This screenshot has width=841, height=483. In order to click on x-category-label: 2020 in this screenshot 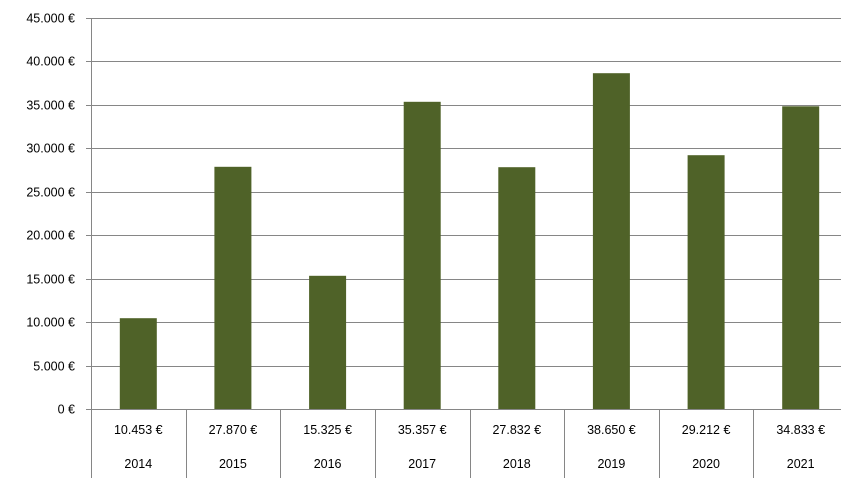, I will do `click(706, 464)`.